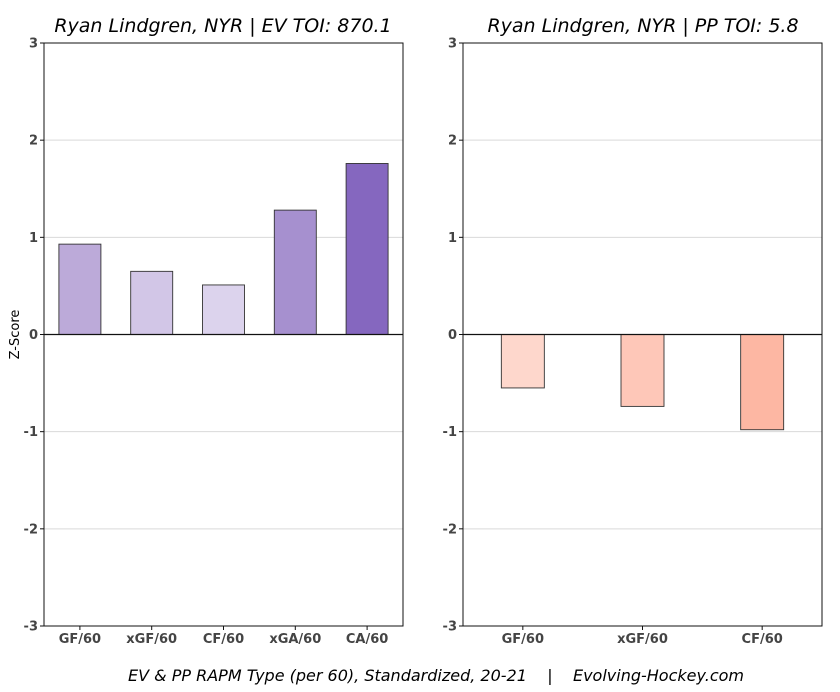 The image size is (840, 692). I want to click on pp-ytick-label: 3, so click(452, 44).